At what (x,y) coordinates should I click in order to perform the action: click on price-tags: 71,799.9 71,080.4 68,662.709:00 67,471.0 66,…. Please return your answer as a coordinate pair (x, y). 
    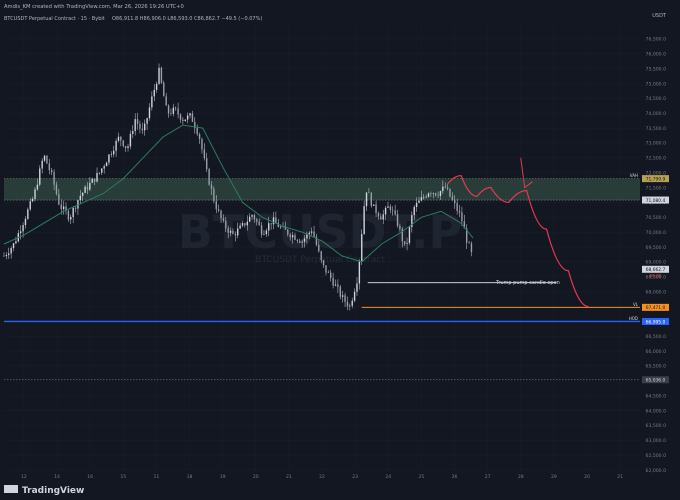
    Looking at the image, I should click on (649, 278).